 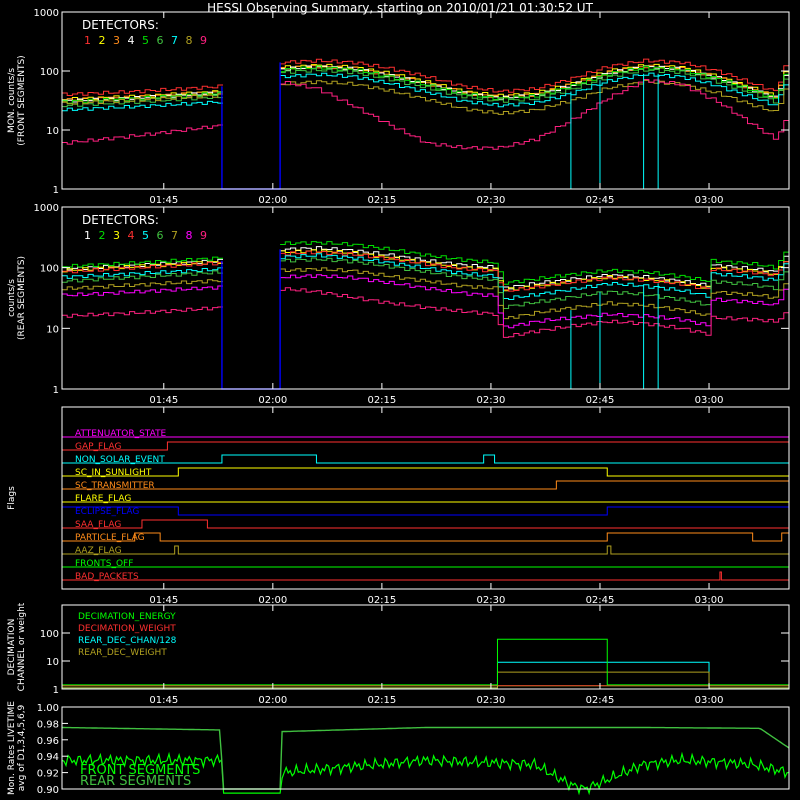 What do you see at coordinates (426, 271) in the screenshot?
I see `series-4-line` at bounding box center [426, 271].